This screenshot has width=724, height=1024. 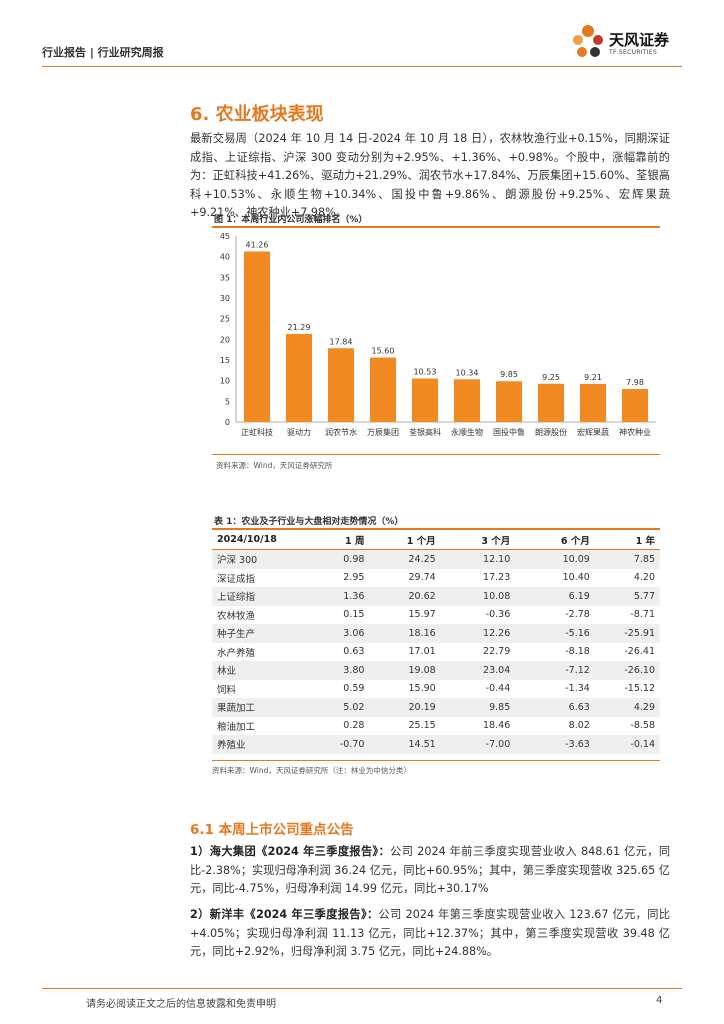 I want to click on table-cell-6m: 6.63, so click(x=555, y=707).